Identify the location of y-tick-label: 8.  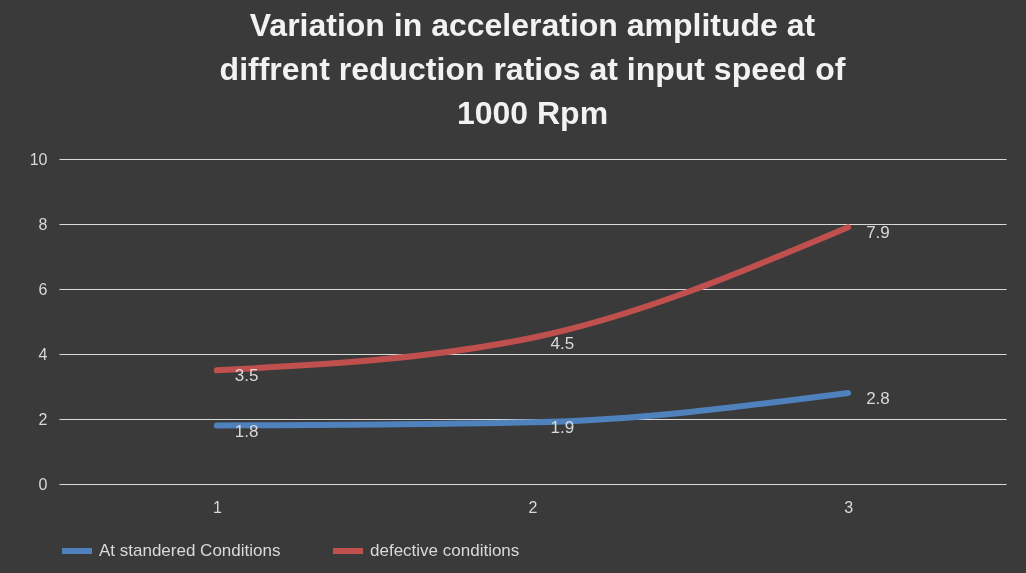
(43, 224).